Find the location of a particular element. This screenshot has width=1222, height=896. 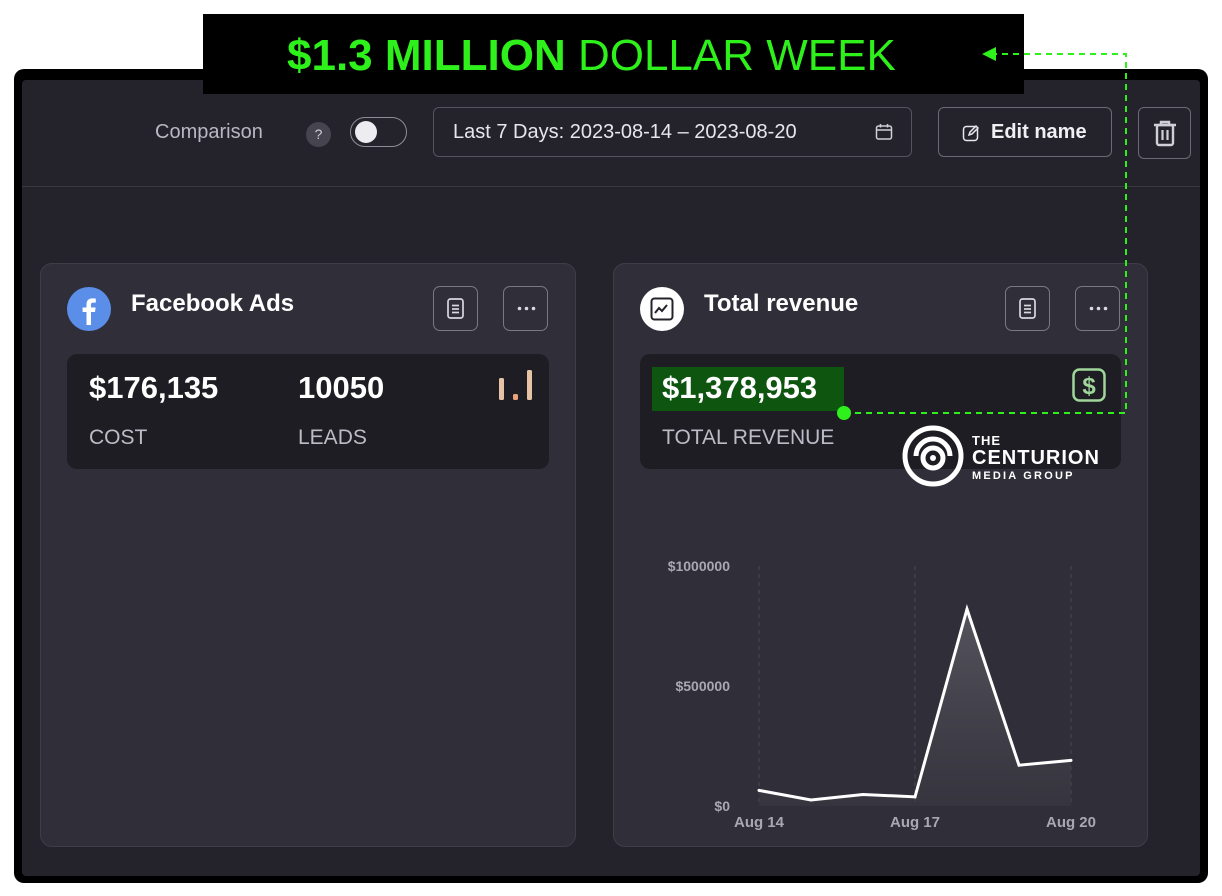

dollar-icon: $ is located at coordinates (1089, 387).